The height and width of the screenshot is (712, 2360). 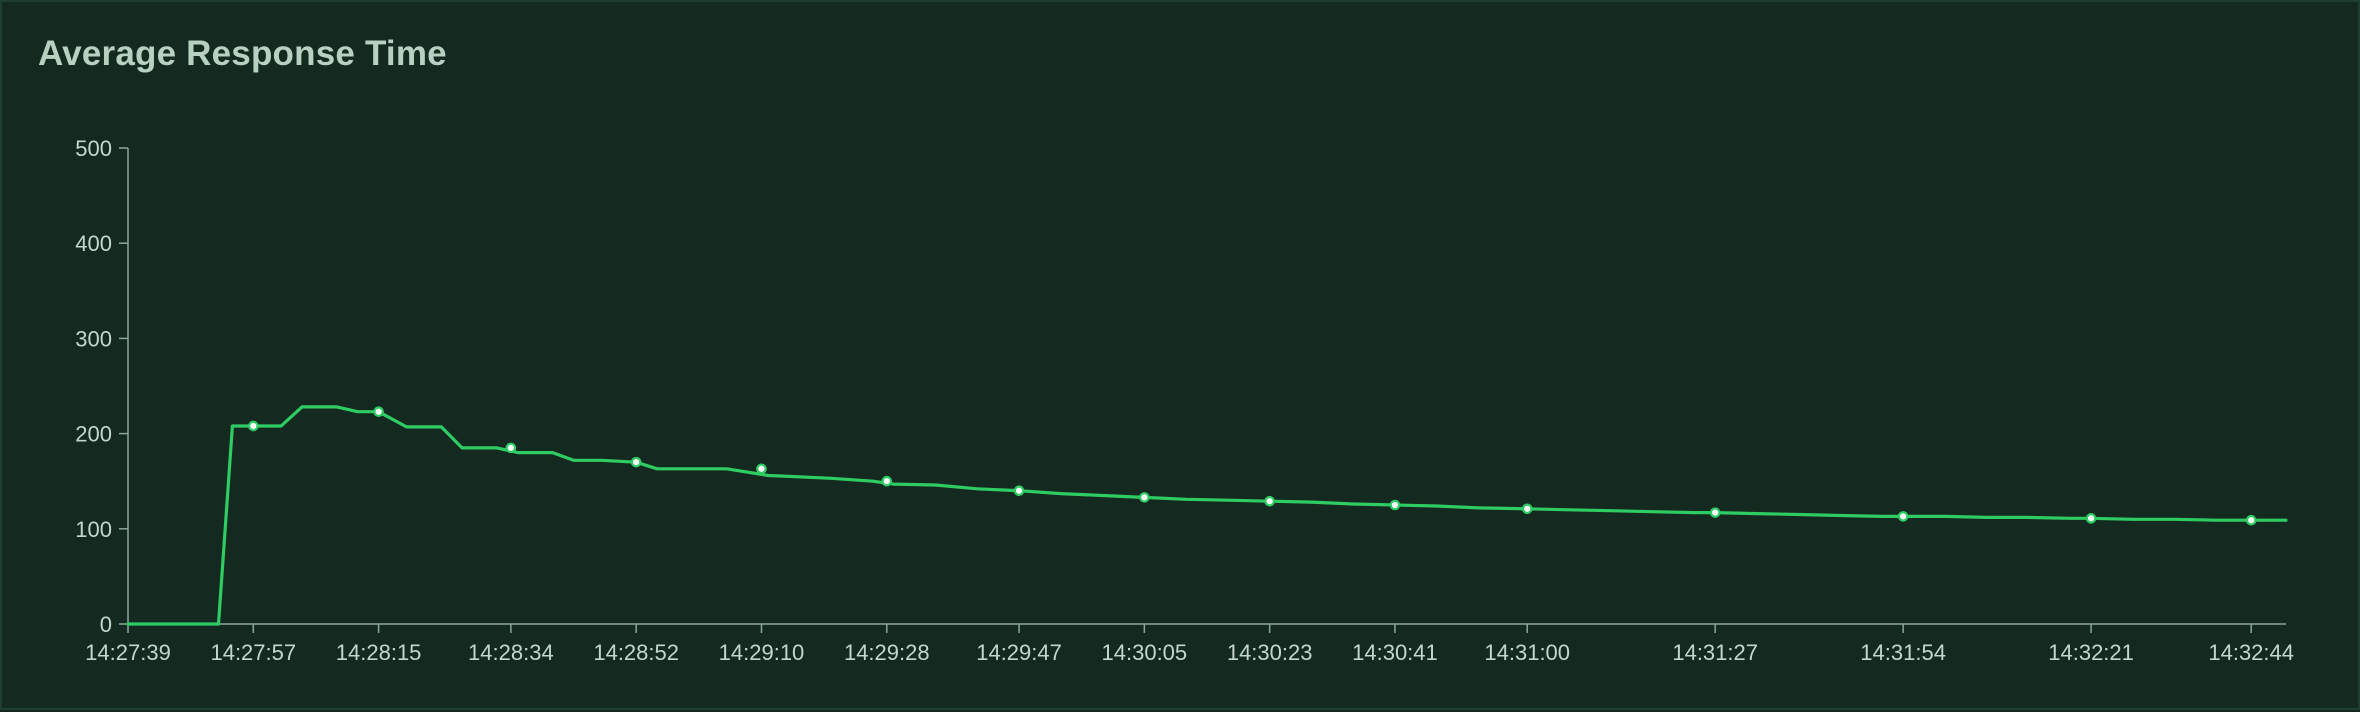 What do you see at coordinates (93, 434) in the screenshot?
I see `y-tick-label: 200` at bounding box center [93, 434].